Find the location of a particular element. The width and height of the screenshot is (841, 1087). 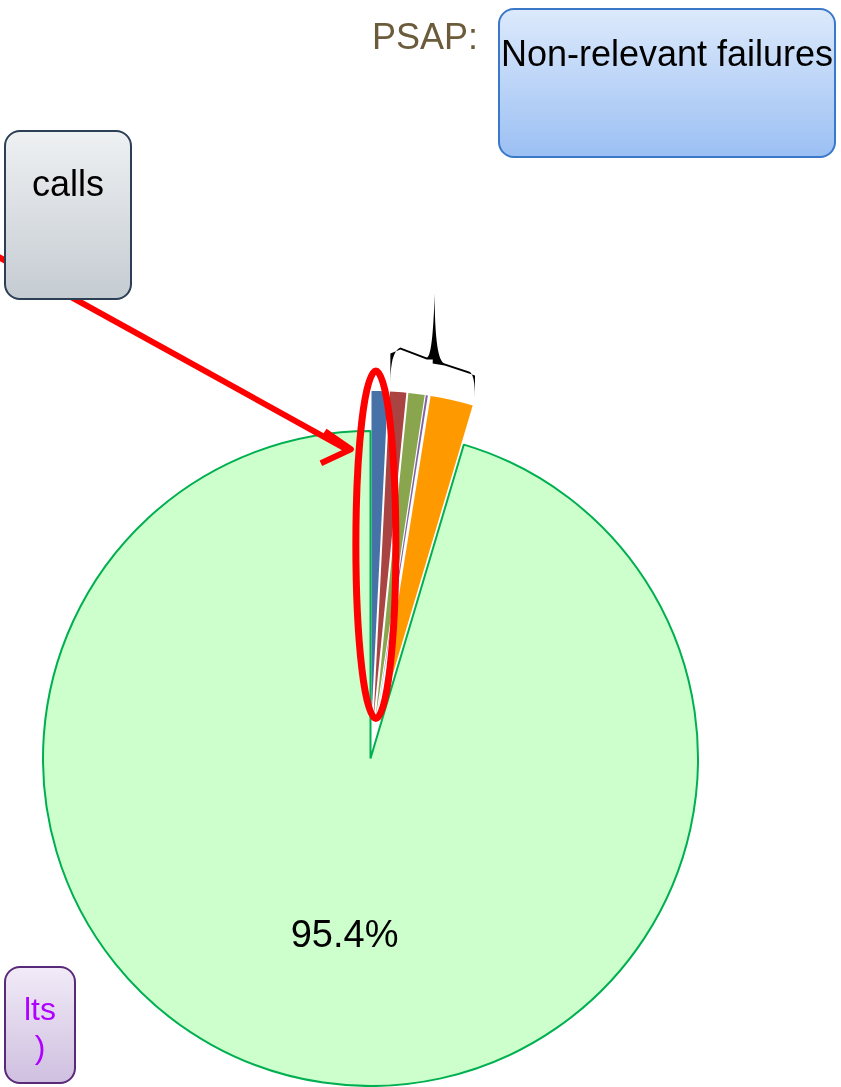

chart-title: PSAP: is located at coordinates (425, 37).